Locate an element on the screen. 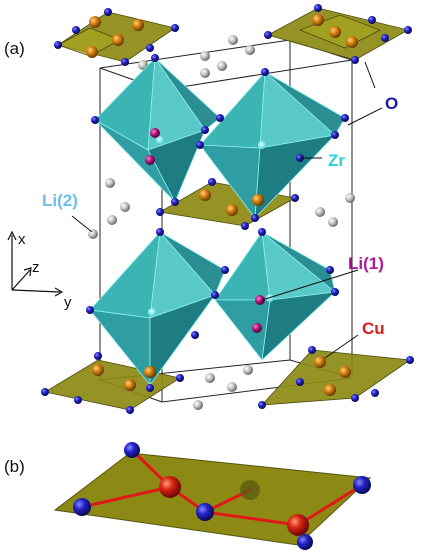 Image resolution: width=423 pixels, height=558 pixels. y-axis-label: y is located at coordinates (68, 302).